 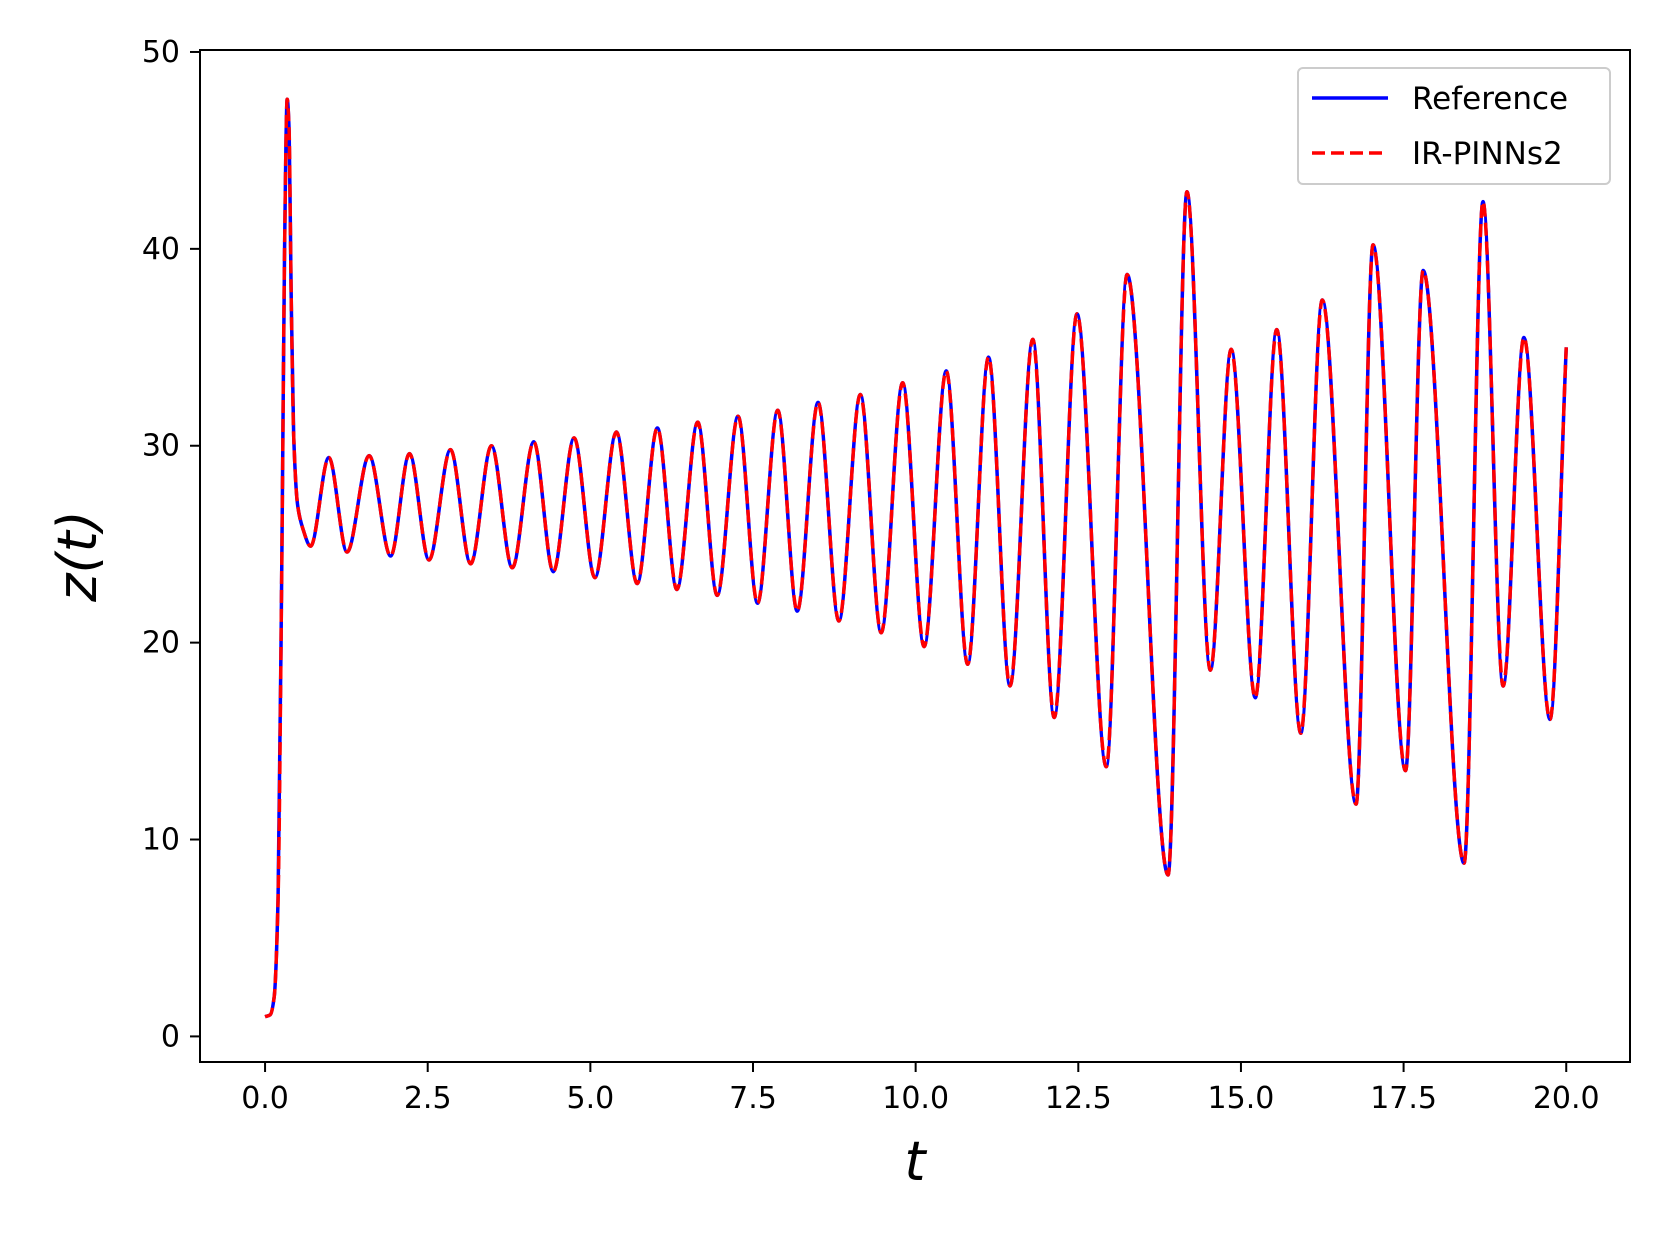 What do you see at coordinates (161, 840) in the screenshot?
I see `y-tick-label: 10` at bounding box center [161, 840].